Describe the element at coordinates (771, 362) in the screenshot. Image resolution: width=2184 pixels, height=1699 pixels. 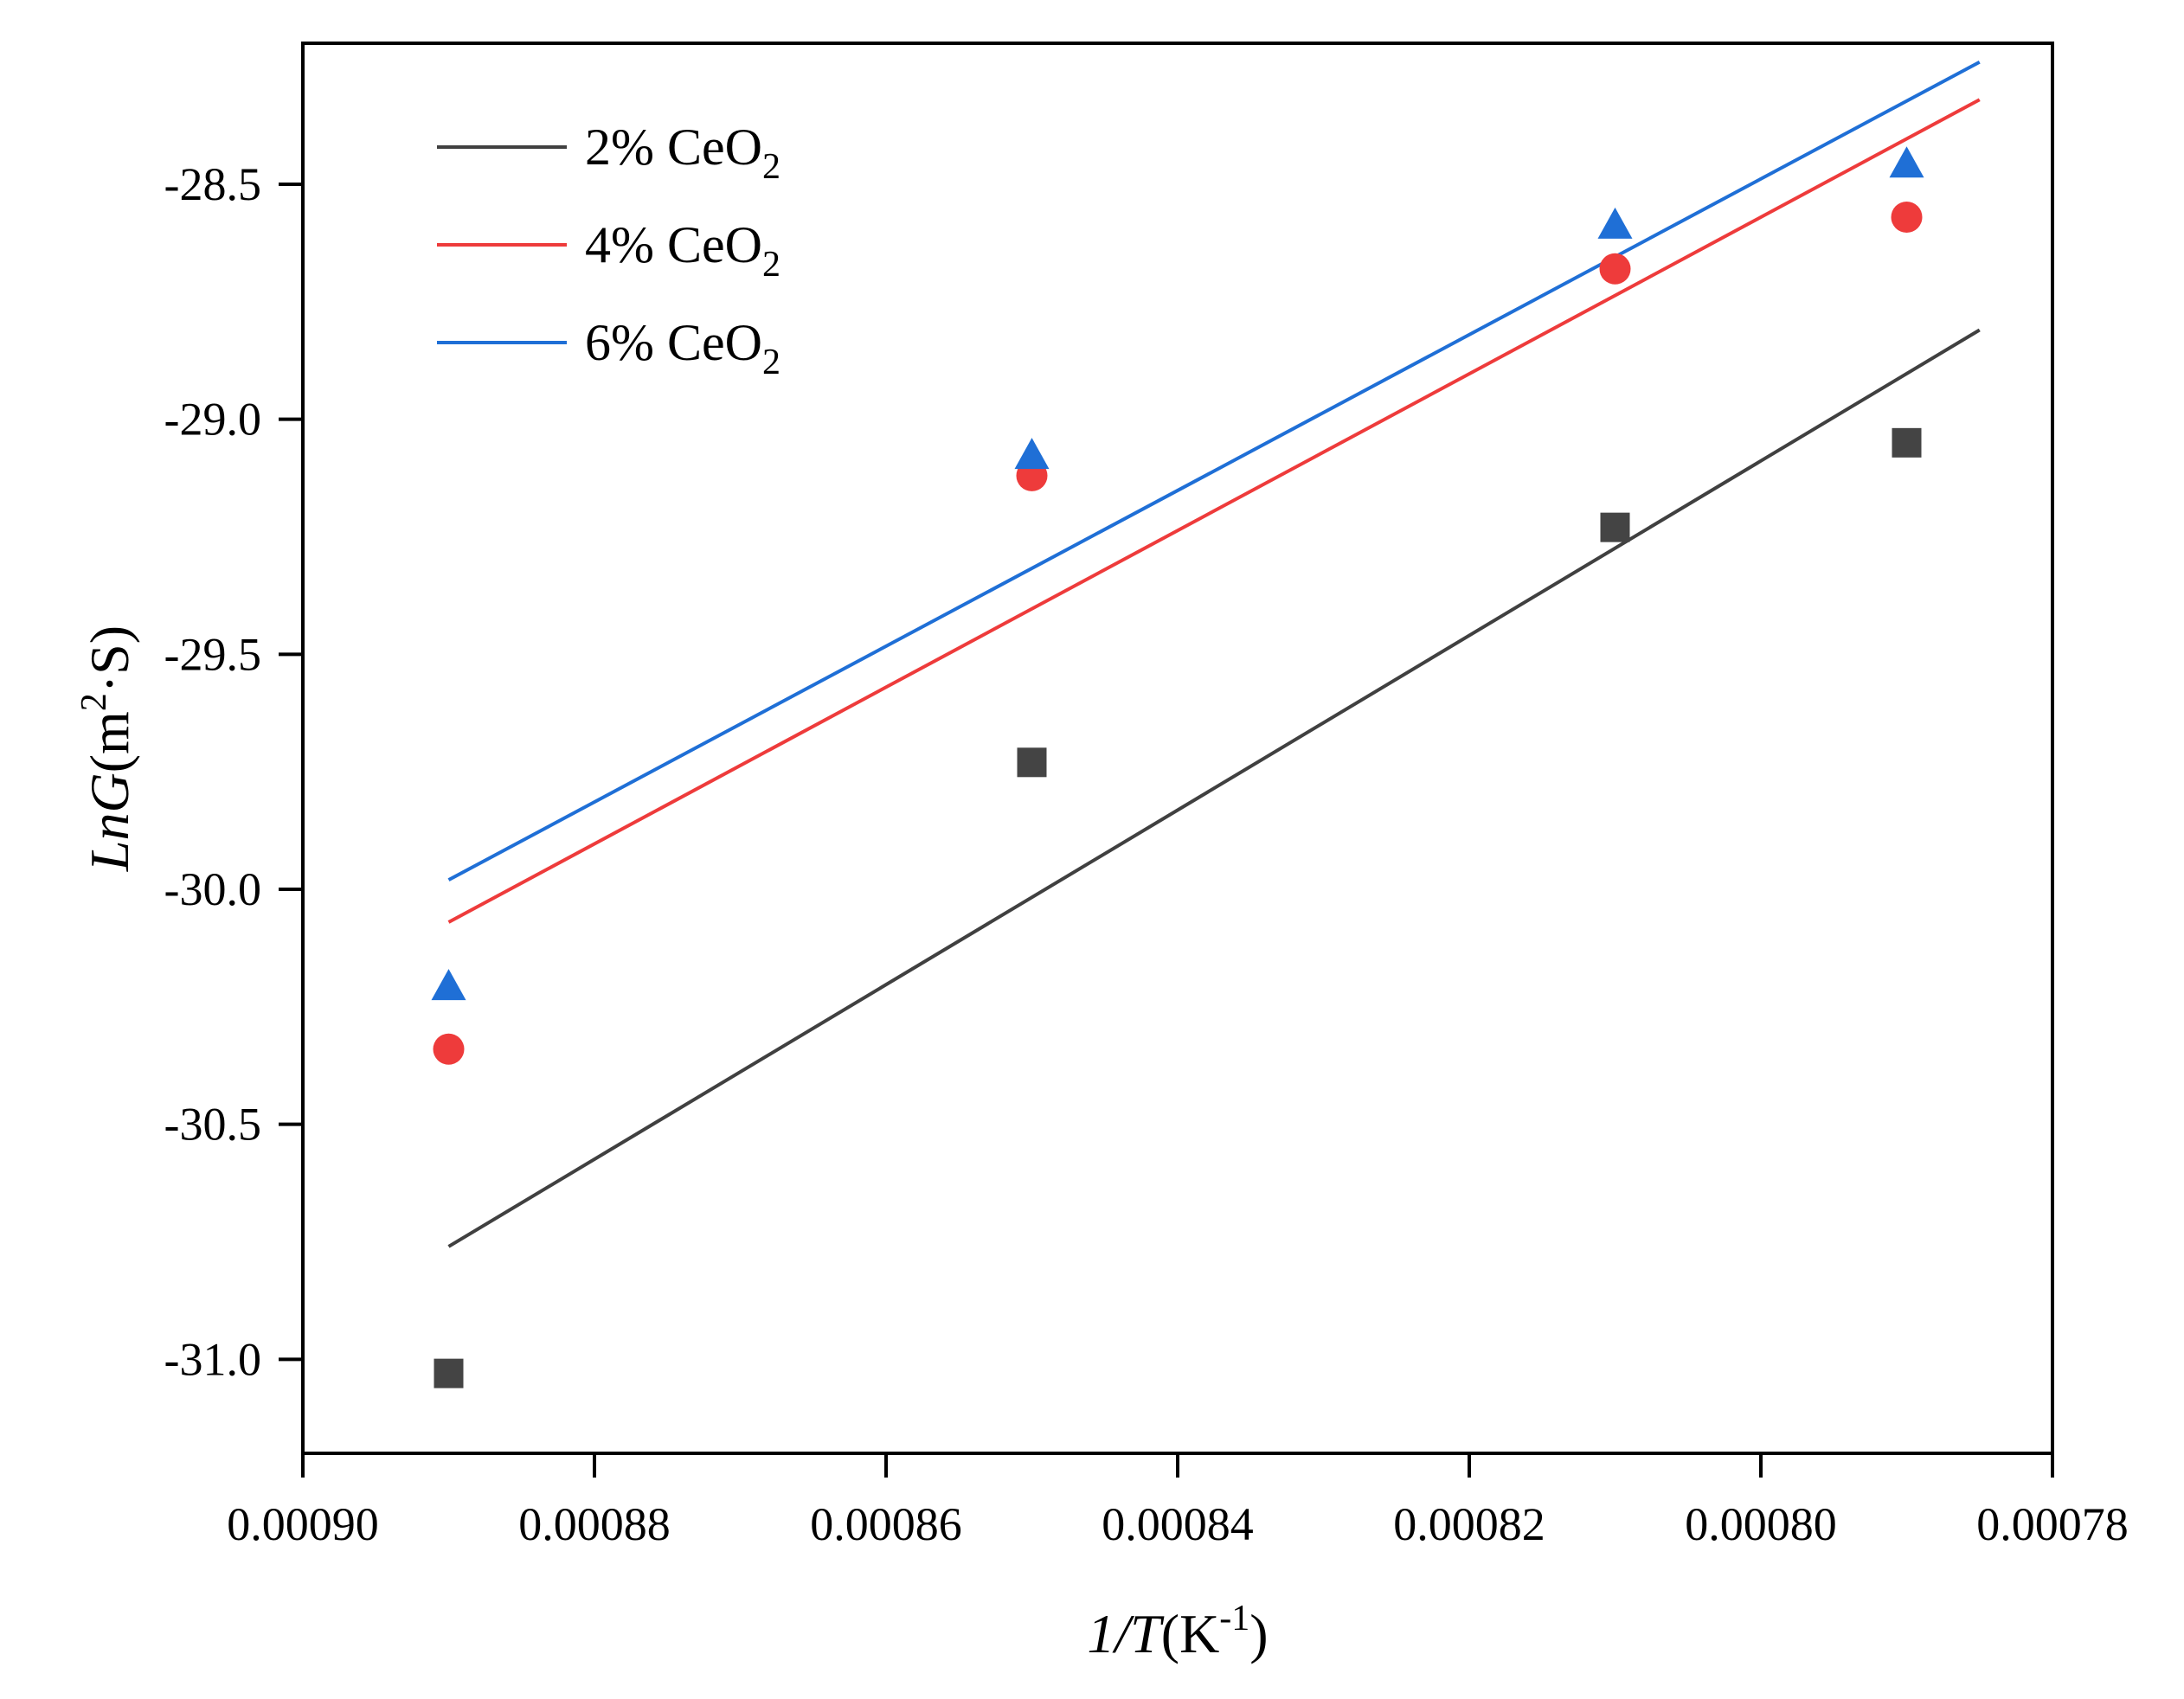
I see `legend-label-6pct-sub: 2` at that location.